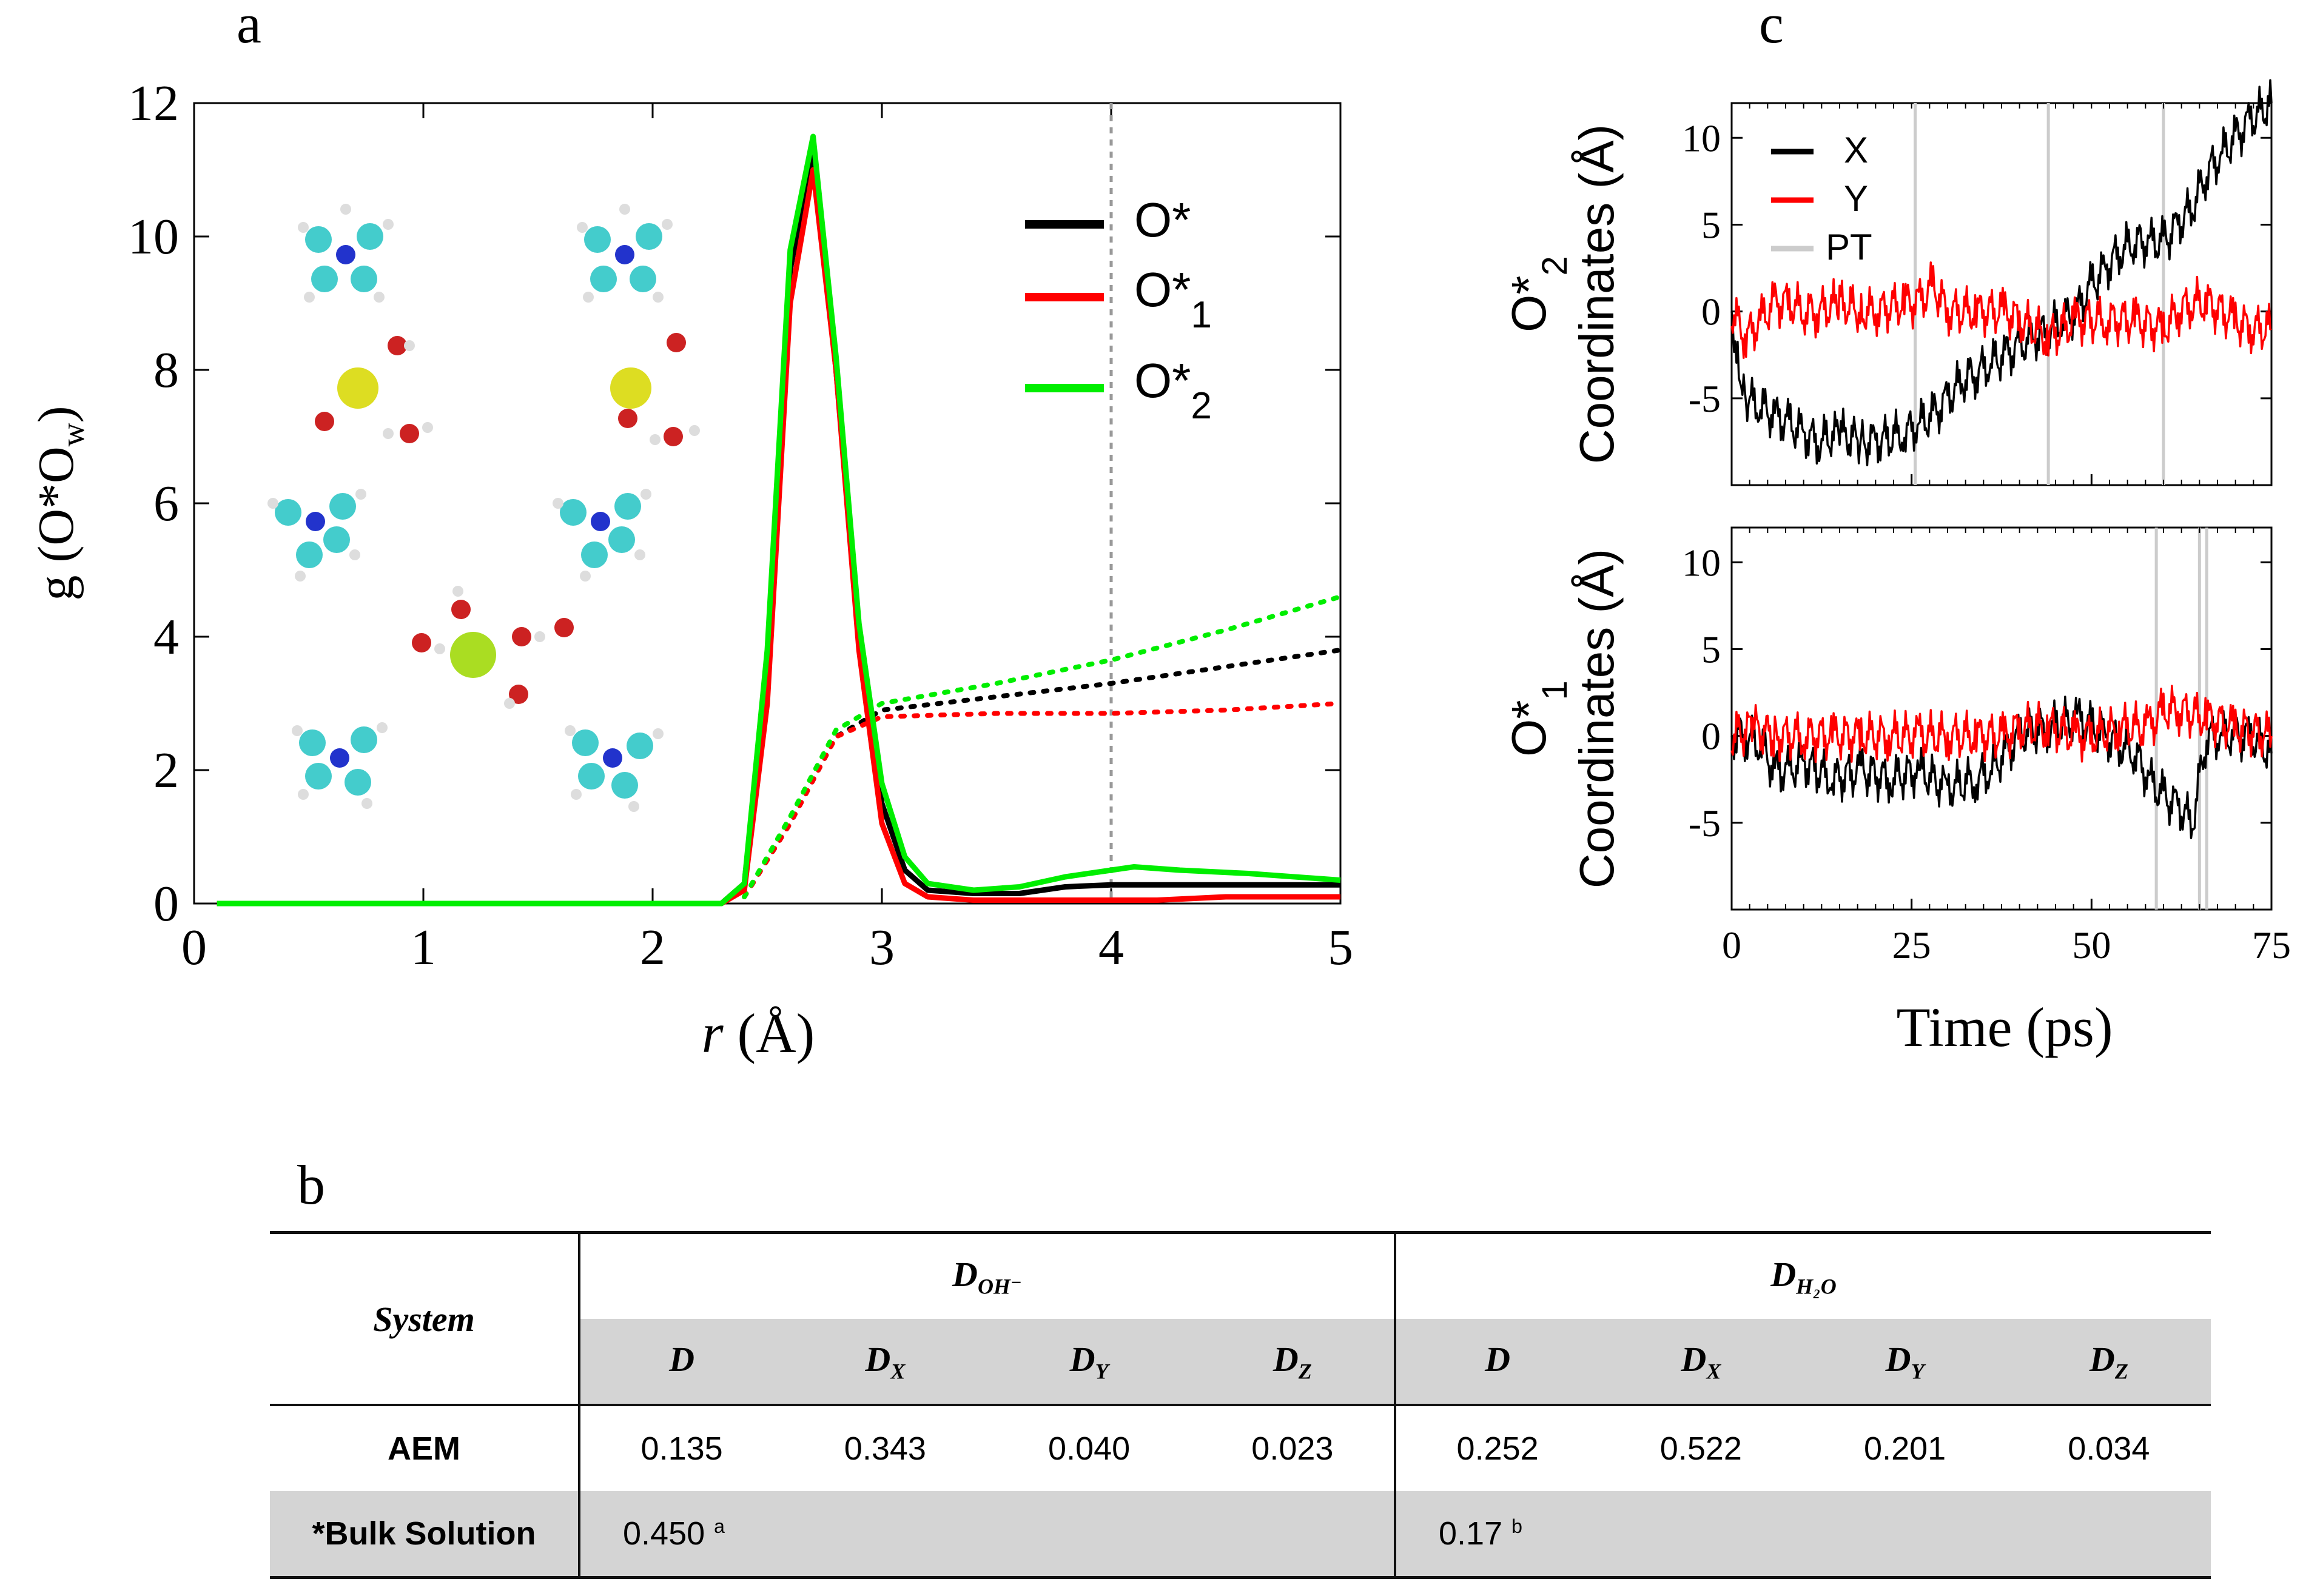 The width and height of the screenshot is (2303, 1596). Describe the element at coordinates (1849, 247) in the screenshot. I see `legend-label-pt: PT` at that location.